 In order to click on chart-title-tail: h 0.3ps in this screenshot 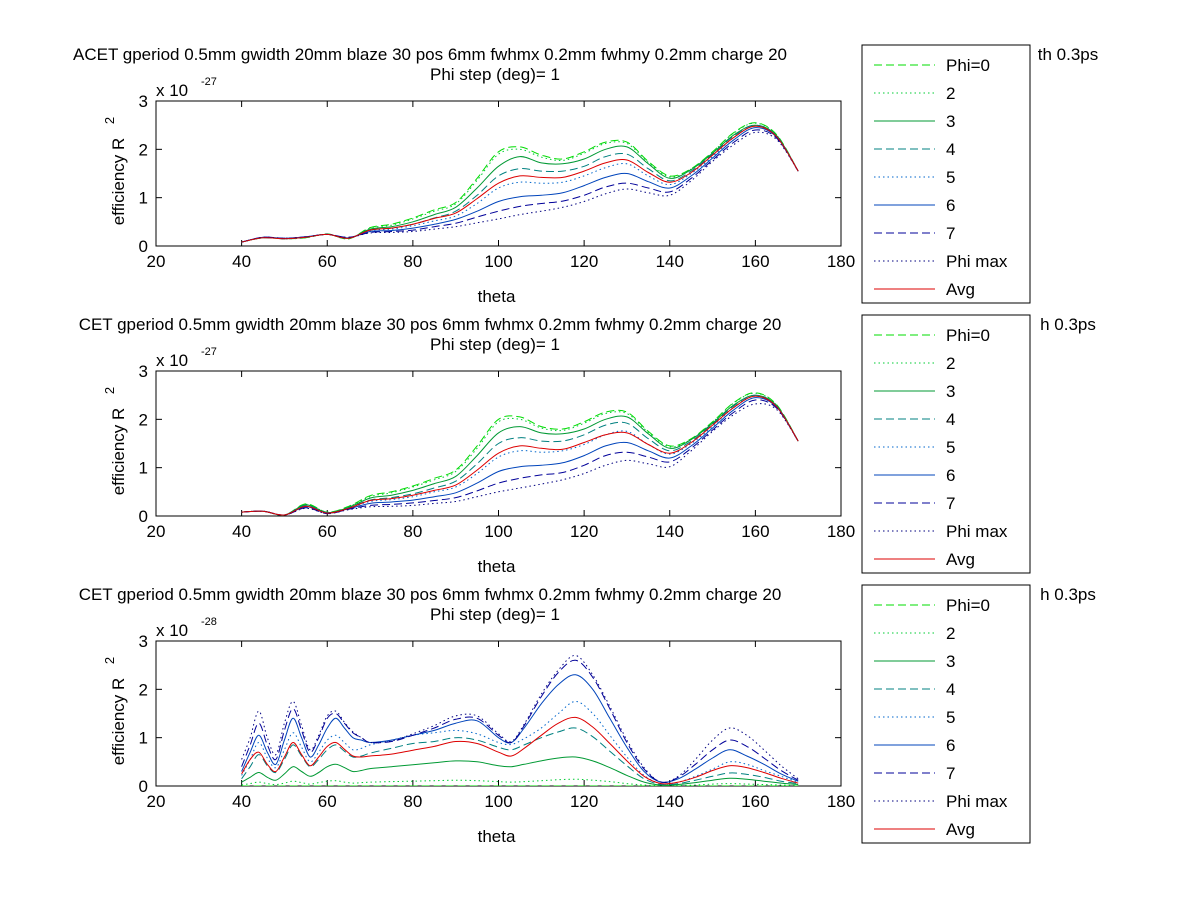, I will do `click(1068, 324)`.